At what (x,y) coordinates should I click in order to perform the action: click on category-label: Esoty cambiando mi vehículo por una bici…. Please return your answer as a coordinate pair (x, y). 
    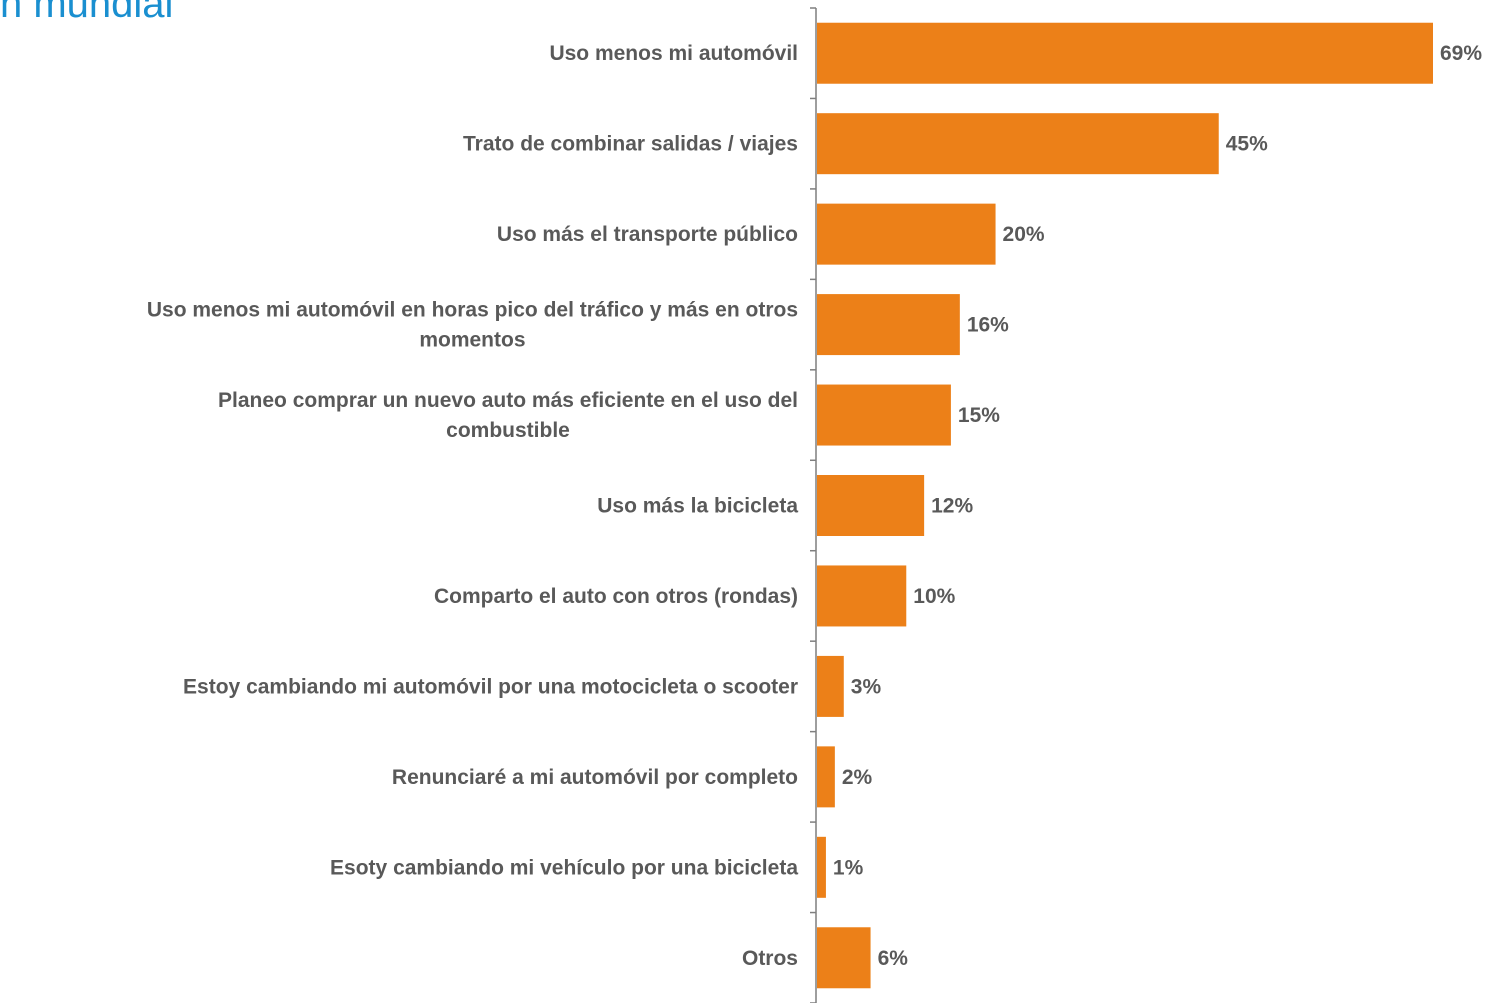
    Looking at the image, I should click on (564, 867).